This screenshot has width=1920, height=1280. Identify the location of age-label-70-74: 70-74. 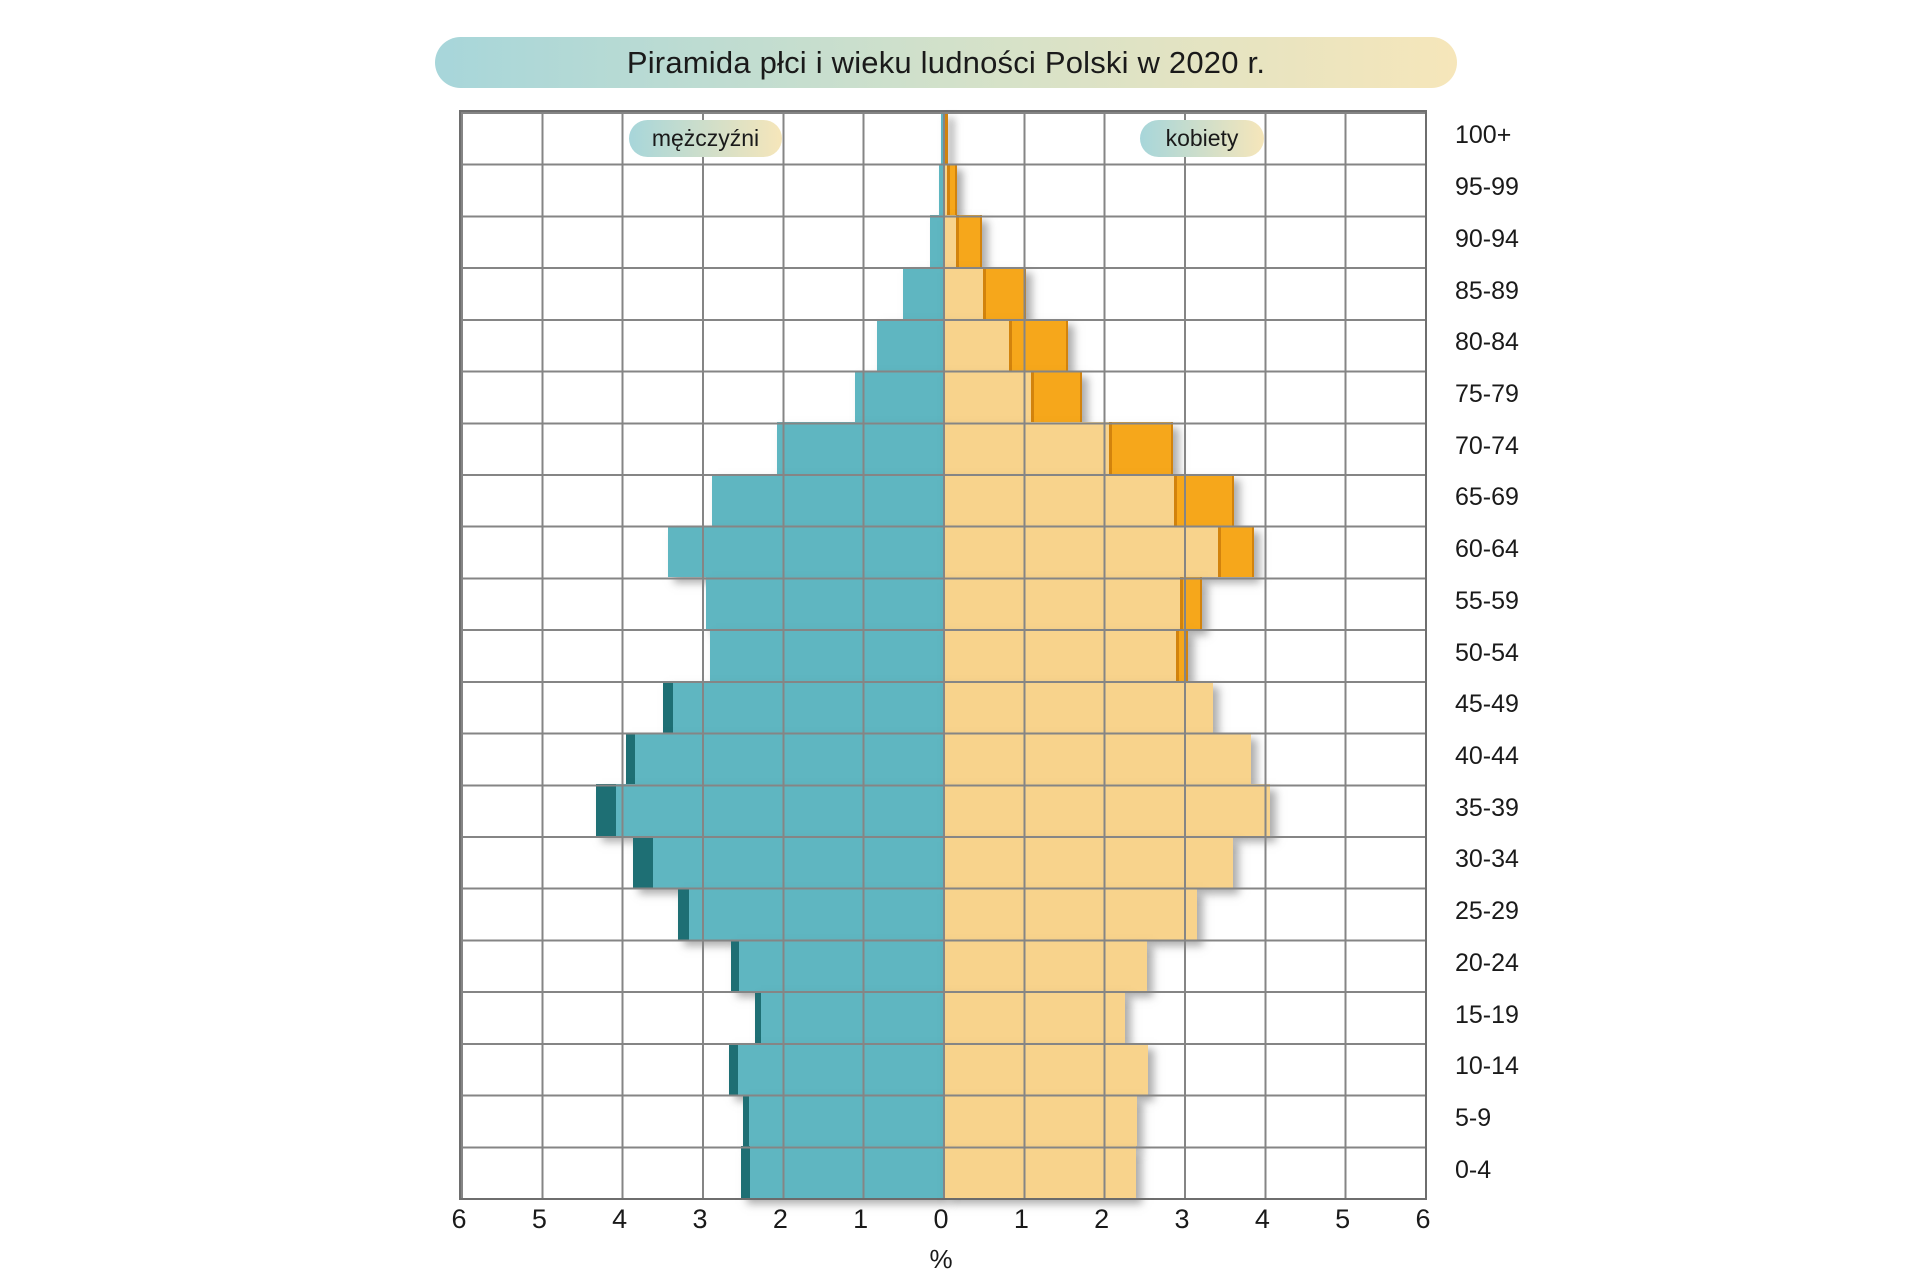
(1487, 445).